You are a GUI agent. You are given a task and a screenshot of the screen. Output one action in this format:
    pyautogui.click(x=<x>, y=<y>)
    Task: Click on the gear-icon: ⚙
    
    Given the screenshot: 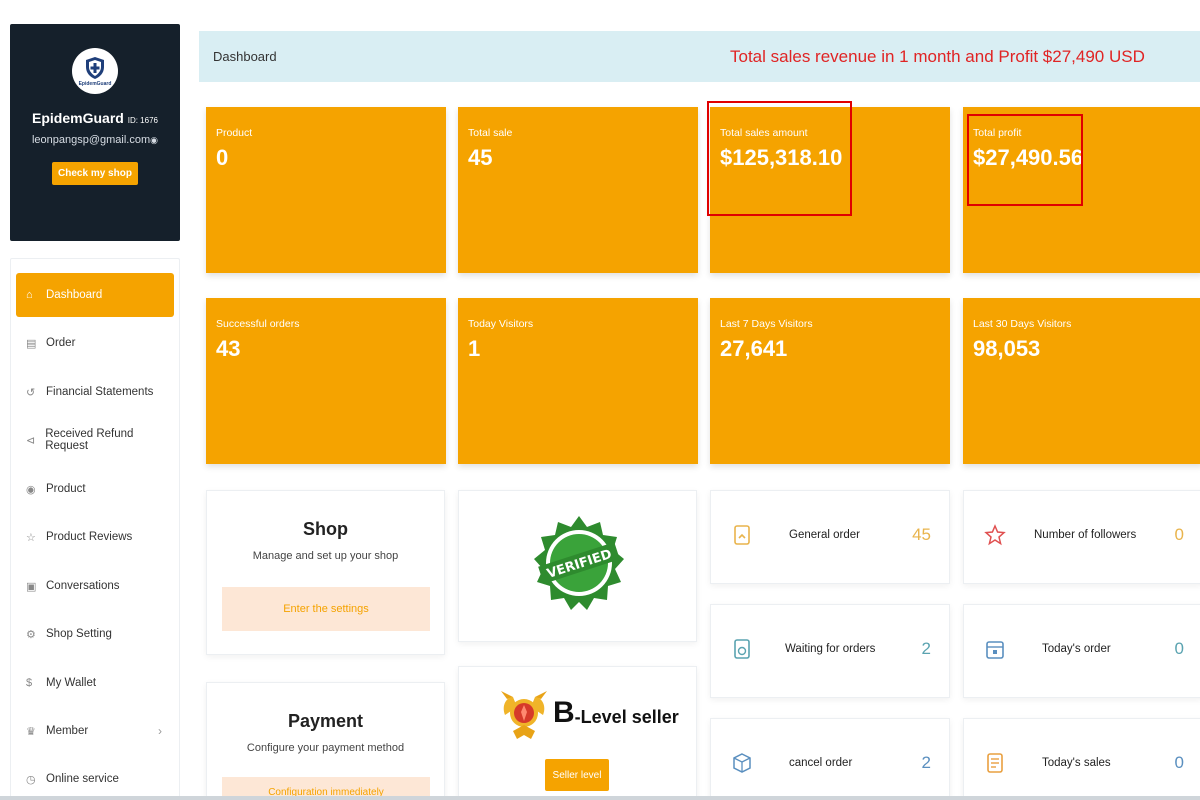 What is the action you would take?
    pyautogui.click(x=31, y=634)
    